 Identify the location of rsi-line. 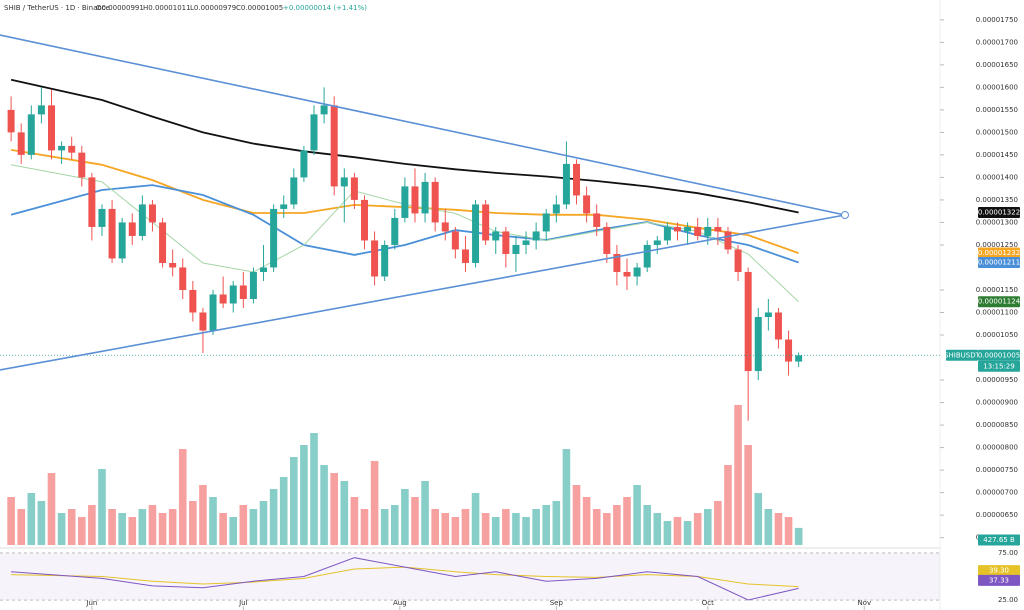
(405, 579).